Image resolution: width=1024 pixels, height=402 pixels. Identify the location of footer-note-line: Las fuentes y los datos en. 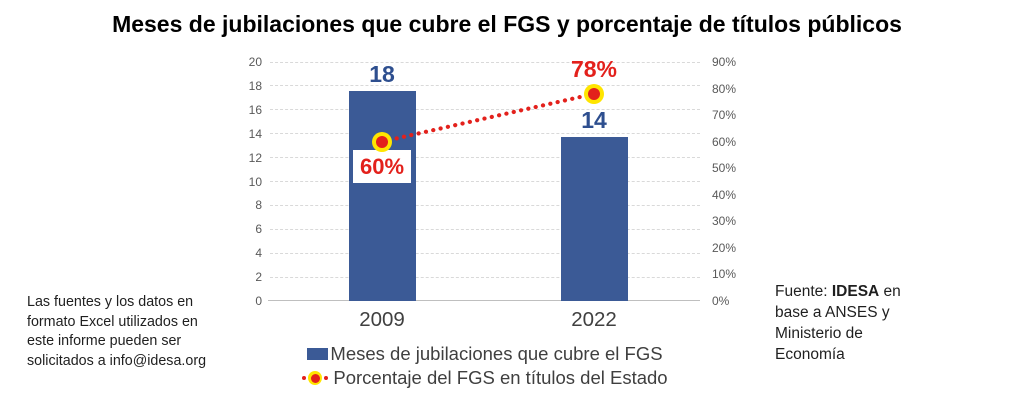
(110, 302).